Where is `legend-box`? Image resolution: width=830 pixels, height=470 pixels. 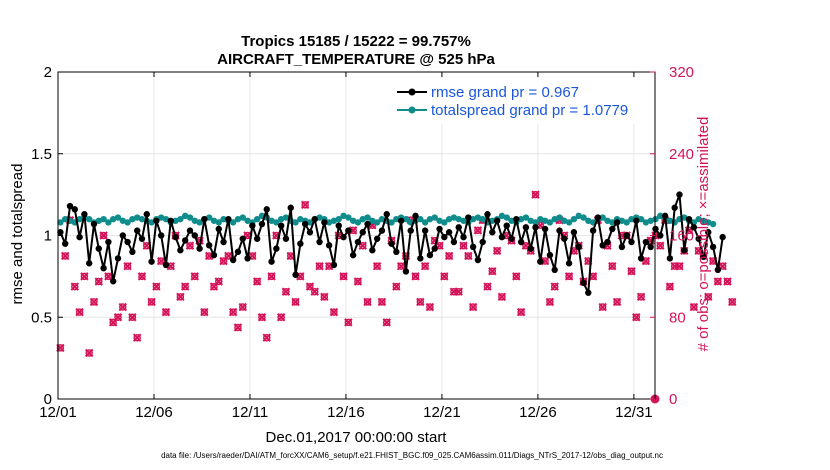
legend-box is located at coordinates (522, 101).